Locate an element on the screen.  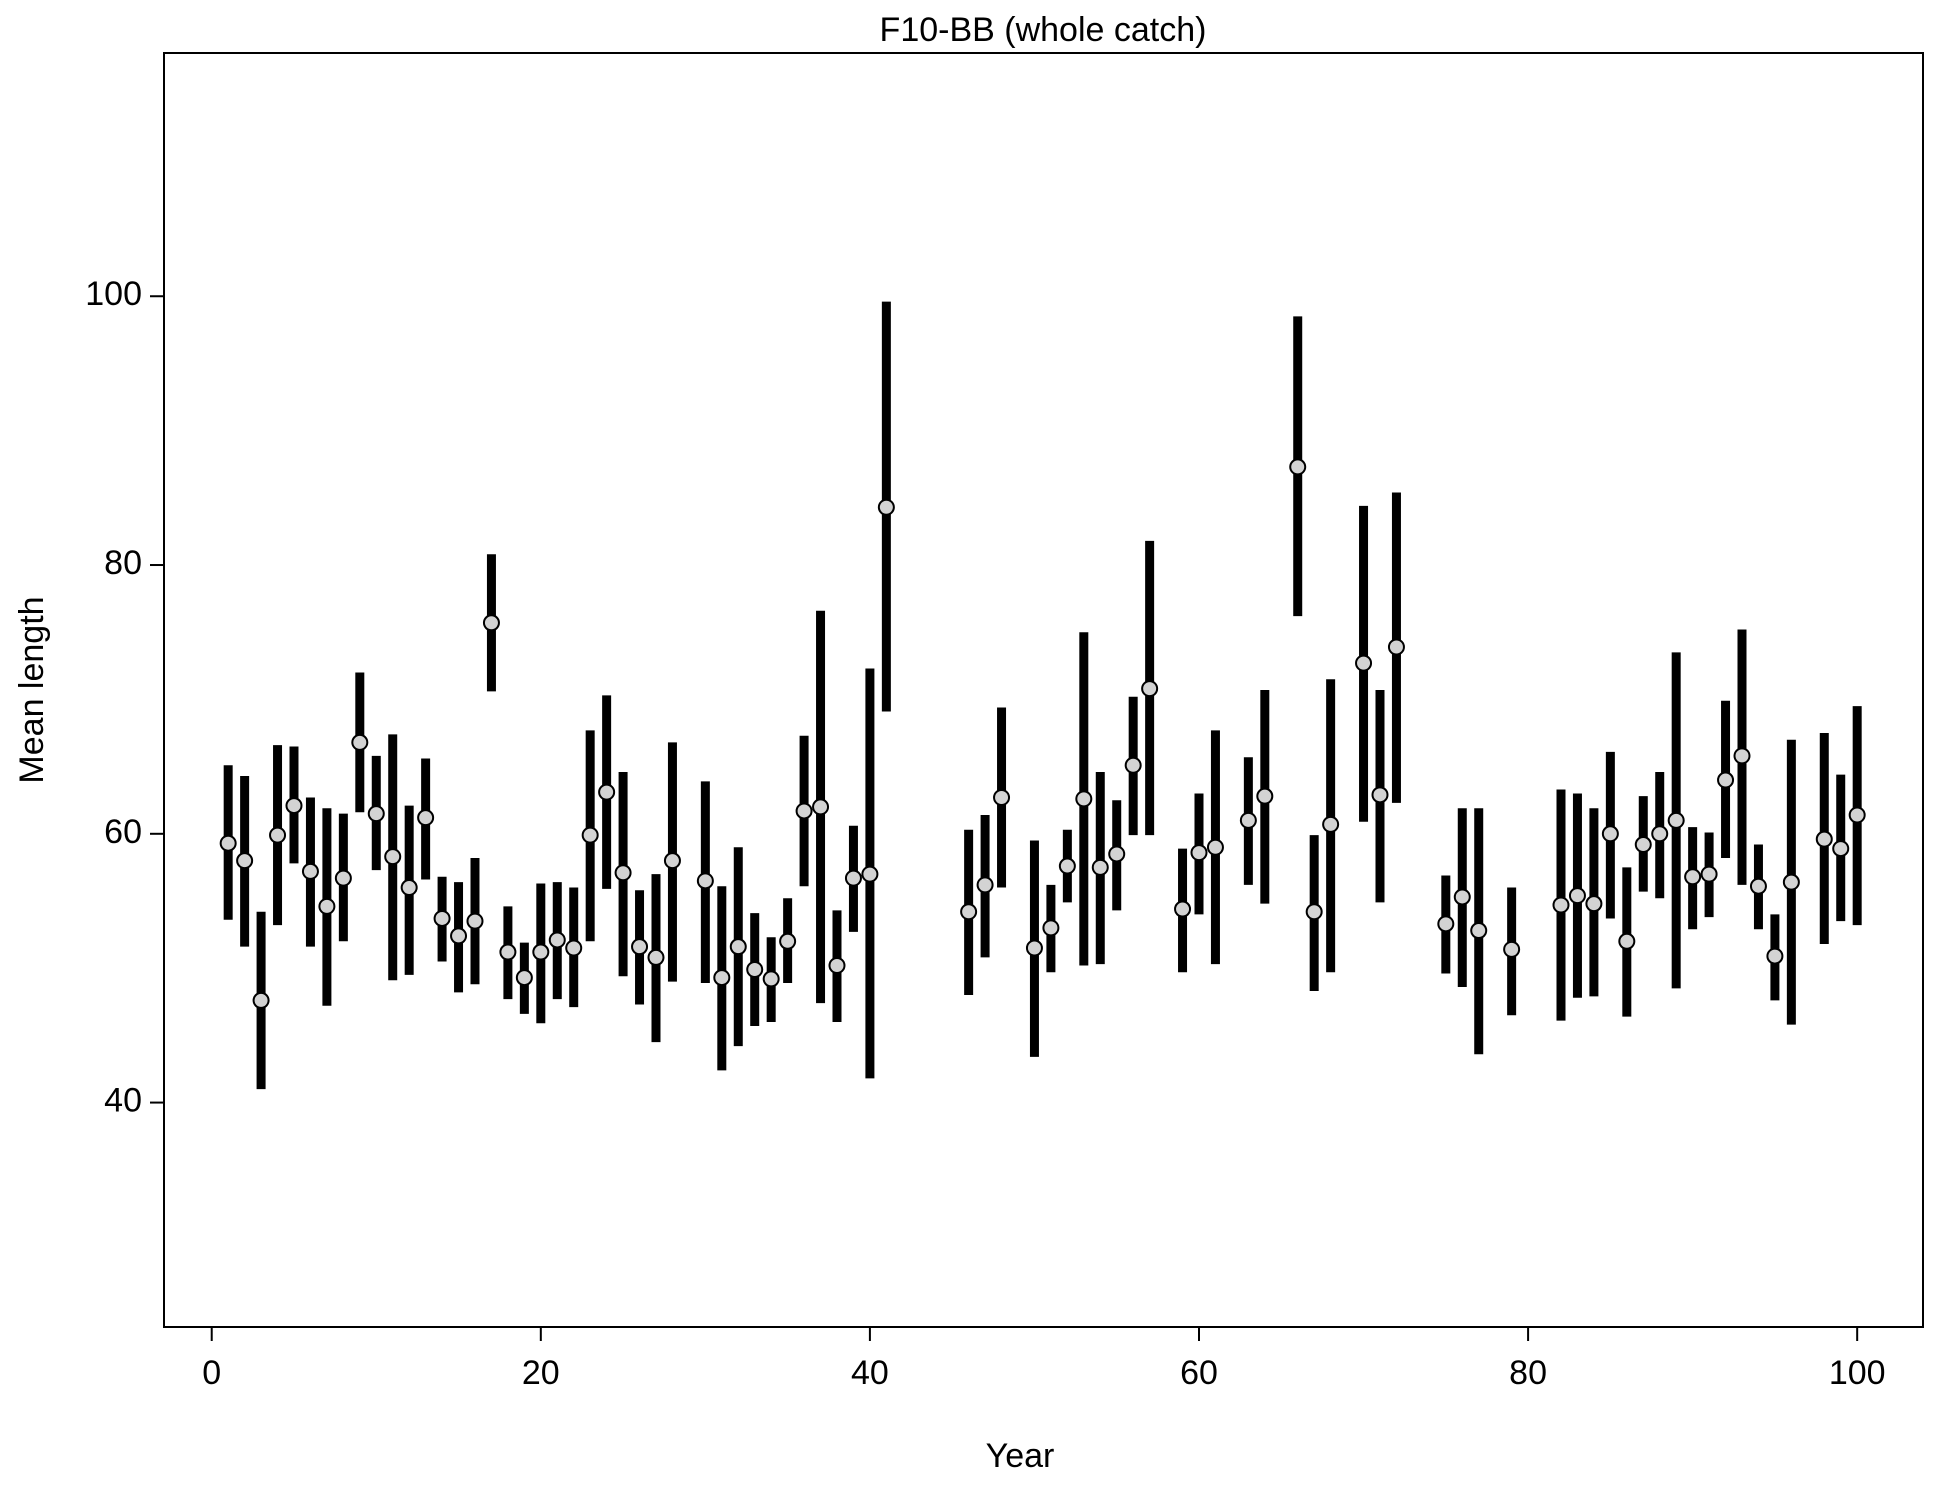
x-axis-label: Year is located at coordinates (1020, 1456).